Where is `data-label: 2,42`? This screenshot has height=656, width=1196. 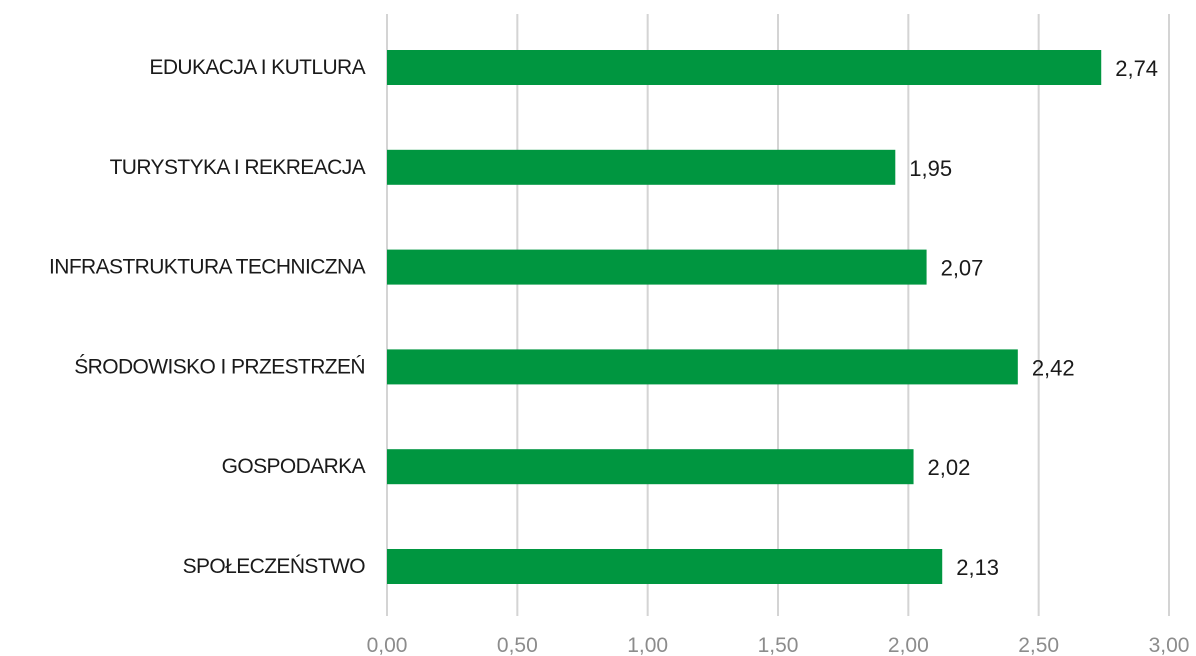 data-label: 2,42 is located at coordinates (1053, 367).